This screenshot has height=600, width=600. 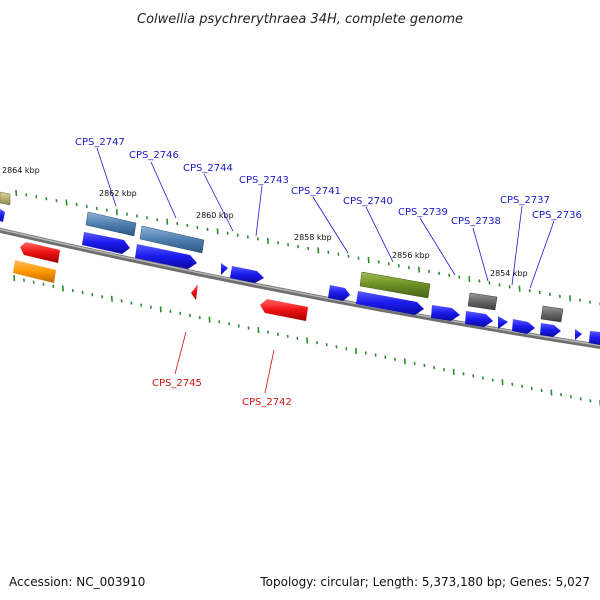 What do you see at coordinates (557, 215) in the screenshot?
I see `gene-label-cps-2736: CPS_2736` at bounding box center [557, 215].